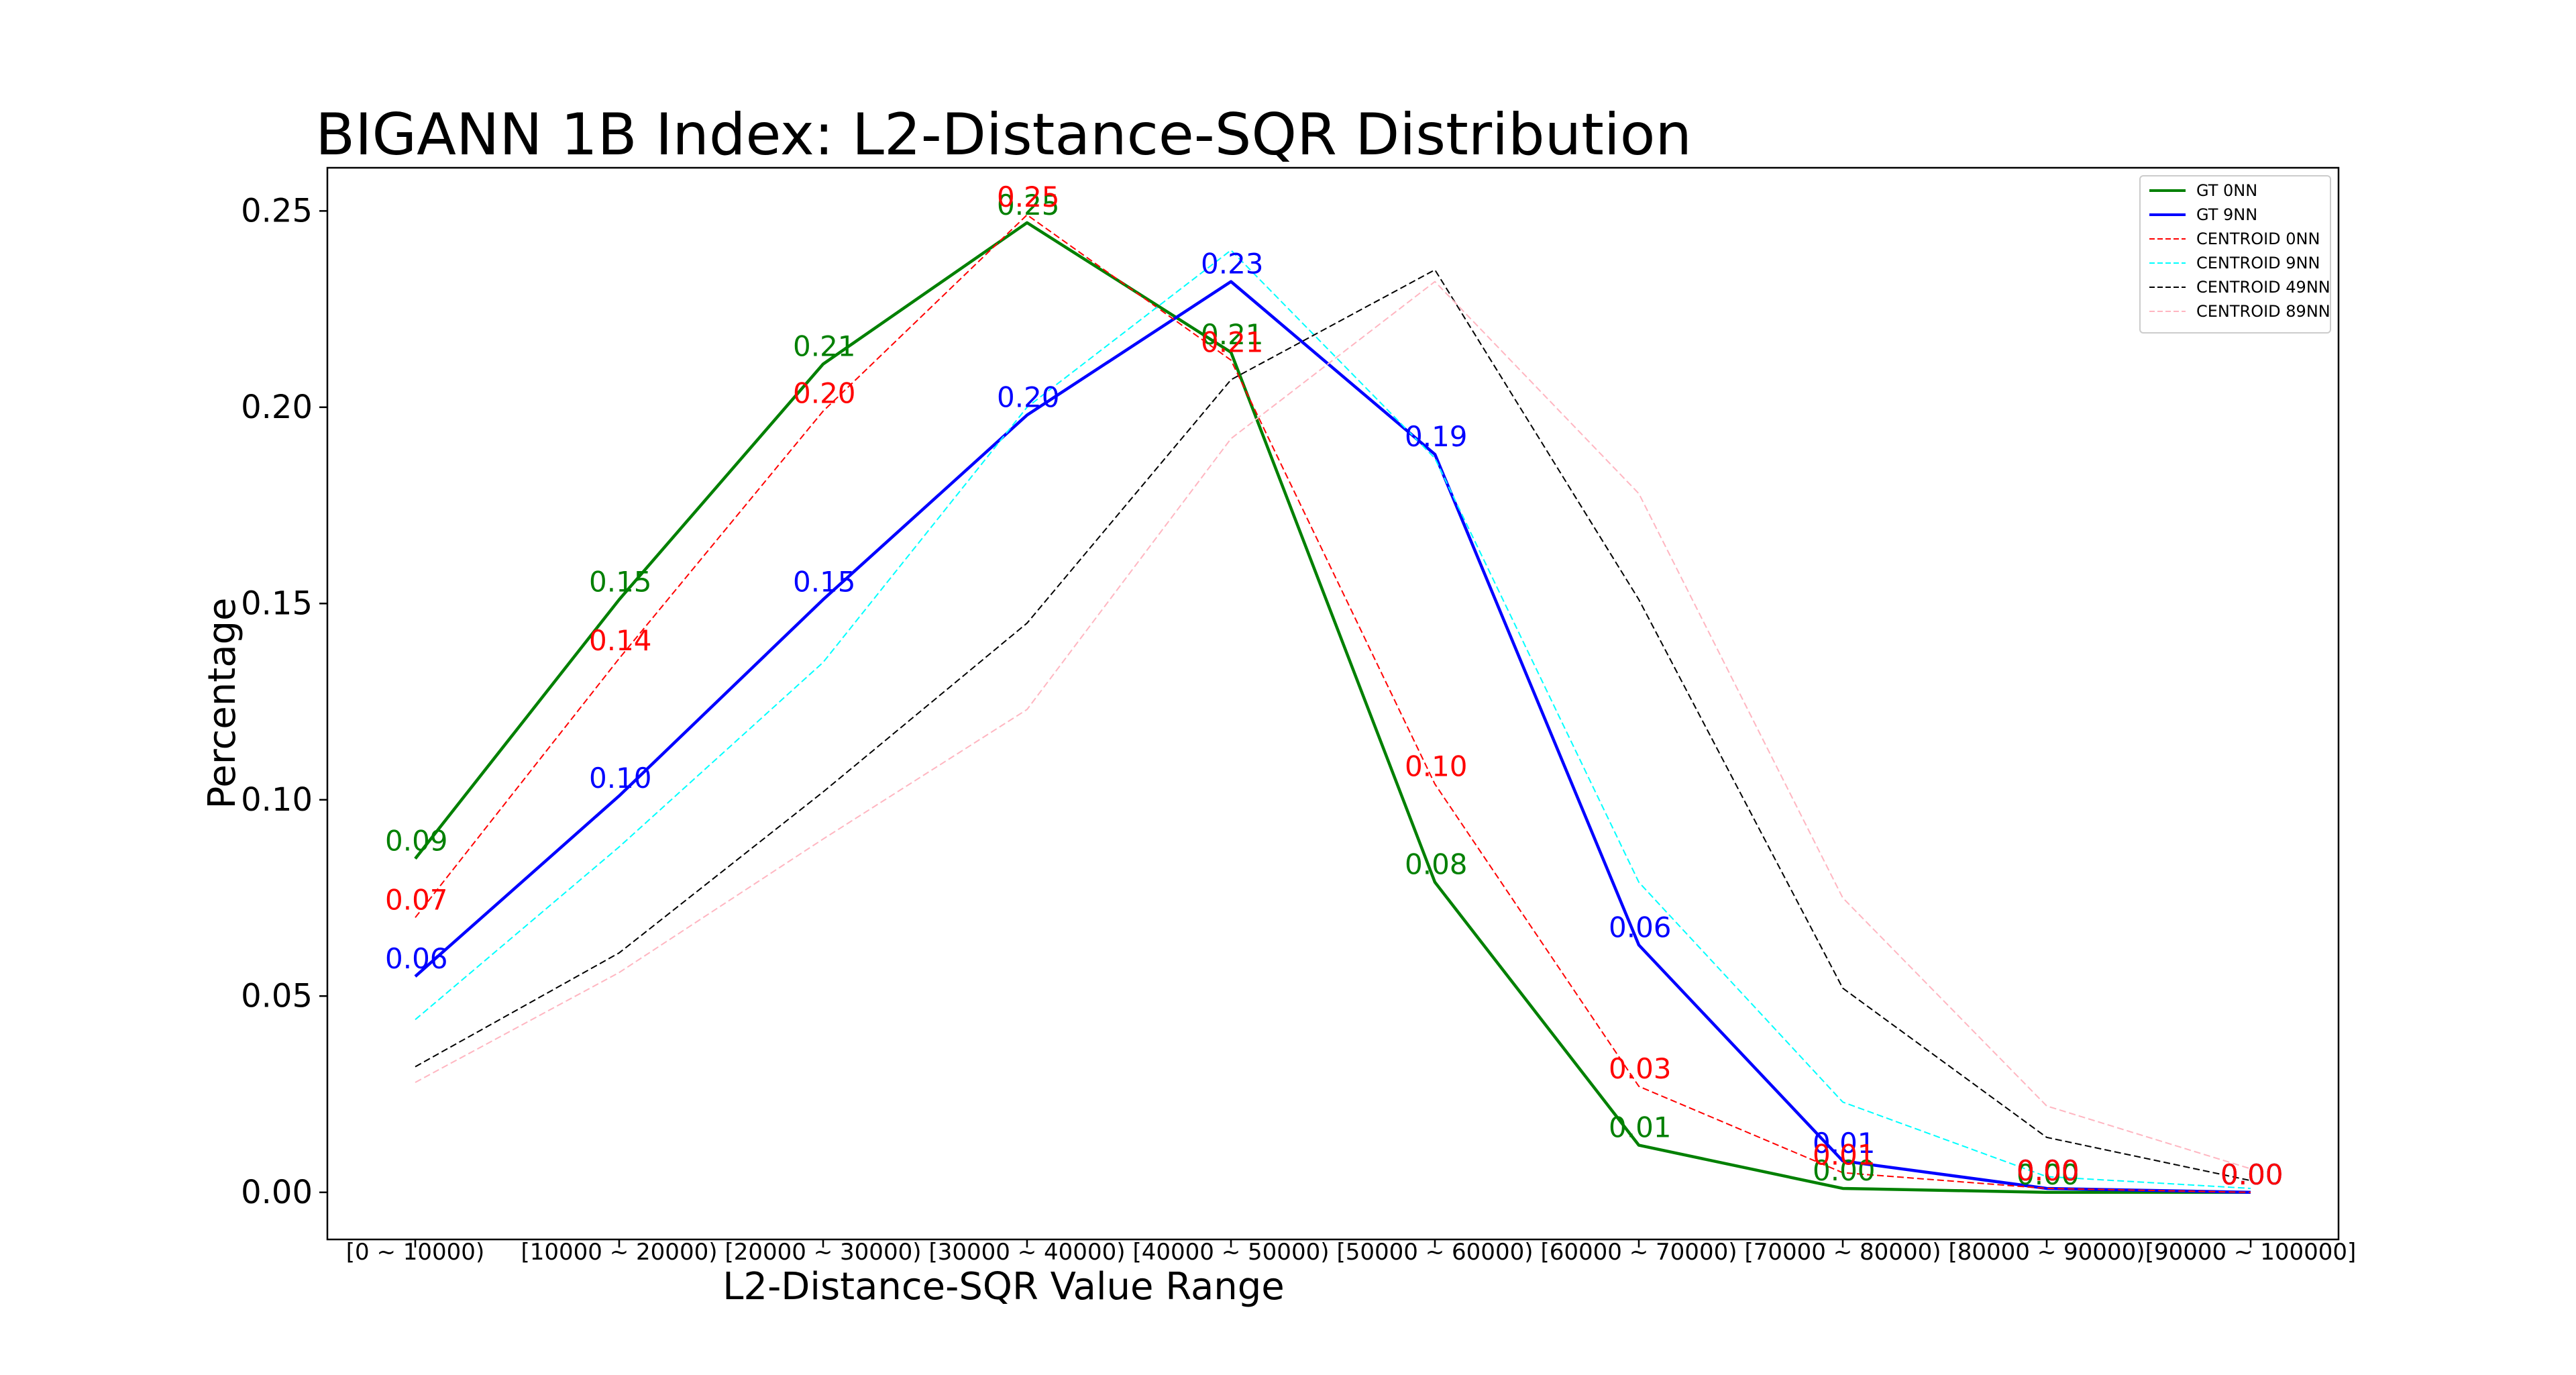  Describe the element at coordinates (2258, 239) in the screenshot. I see `legend-label: CENTROID 0NN` at that location.